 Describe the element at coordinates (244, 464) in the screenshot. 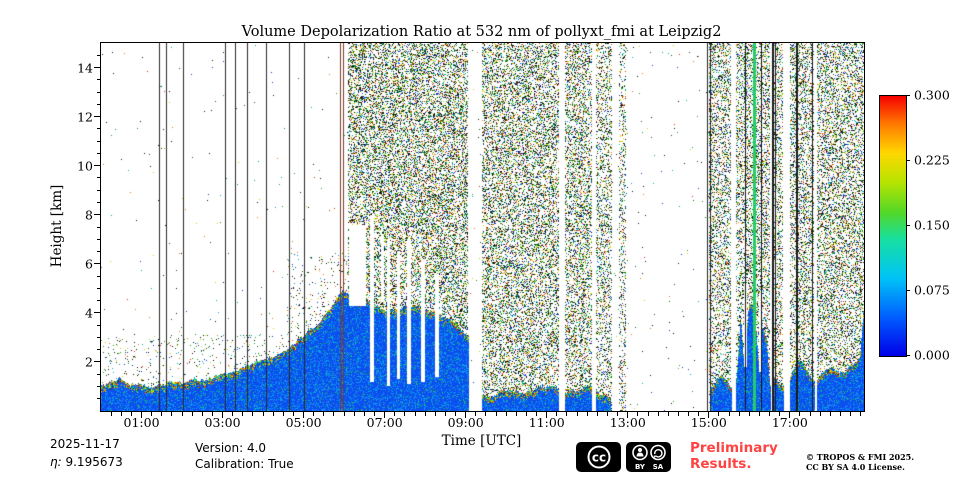

I see `calibration-label: Calibration: True` at that location.